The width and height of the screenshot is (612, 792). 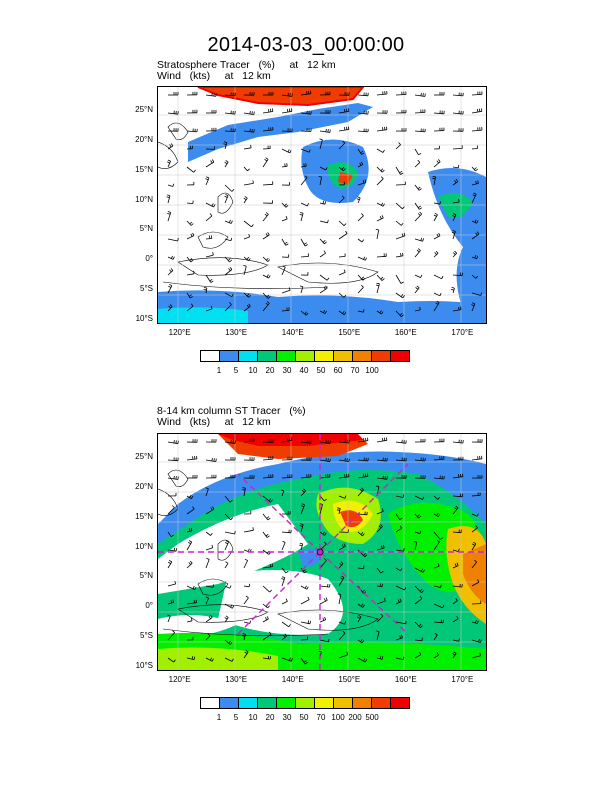 I want to click on colorbar-label: 200, so click(x=355, y=717).